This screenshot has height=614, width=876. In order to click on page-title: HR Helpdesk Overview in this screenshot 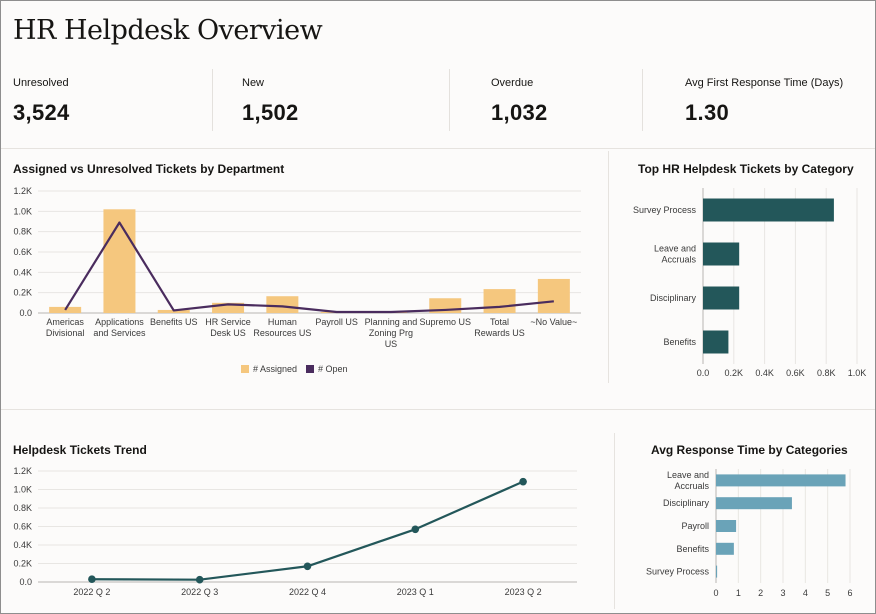, I will do `click(168, 30)`.